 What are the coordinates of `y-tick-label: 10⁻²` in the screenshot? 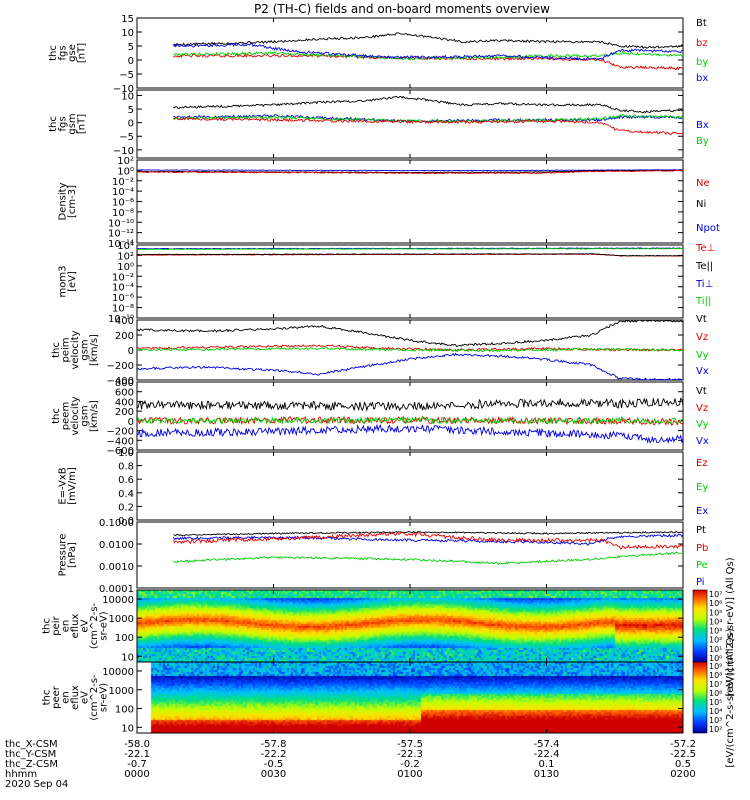 It's located at (123, 277).